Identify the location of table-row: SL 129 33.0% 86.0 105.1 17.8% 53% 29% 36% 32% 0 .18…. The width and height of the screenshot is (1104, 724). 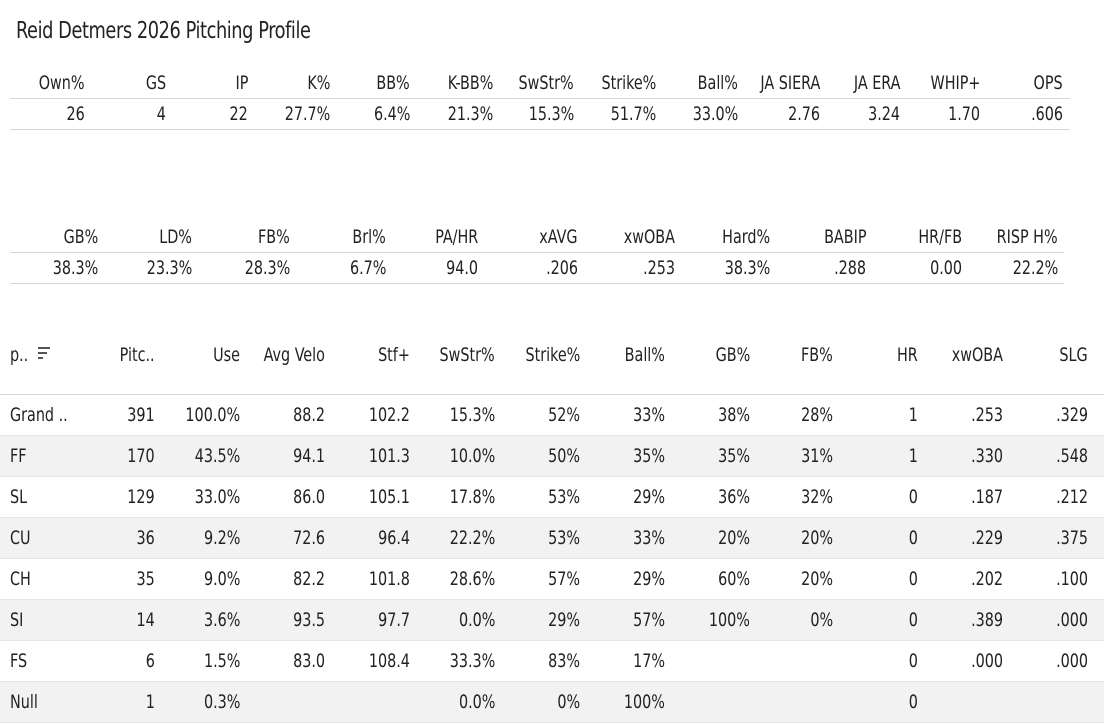
(552, 497).